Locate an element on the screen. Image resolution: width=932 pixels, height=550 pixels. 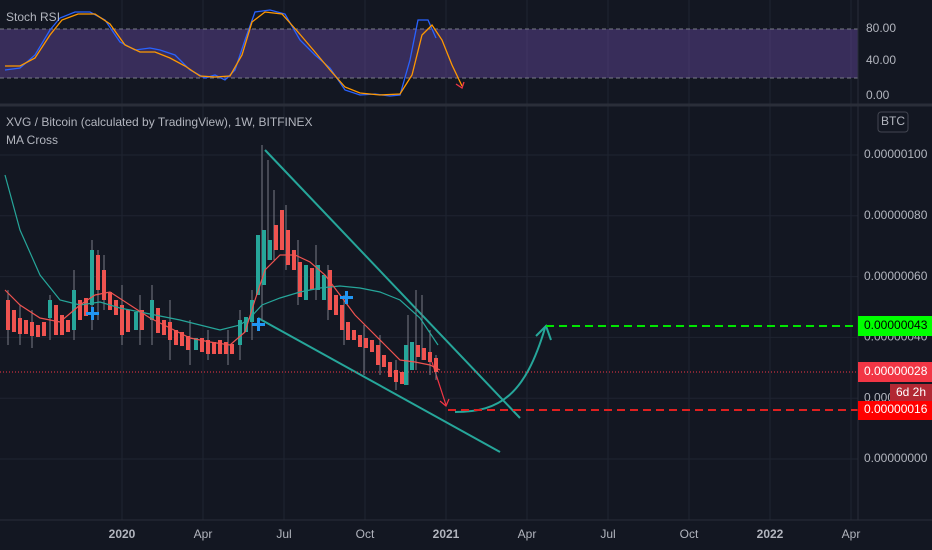
time-axis-label: 2021 is located at coordinates (446, 534).